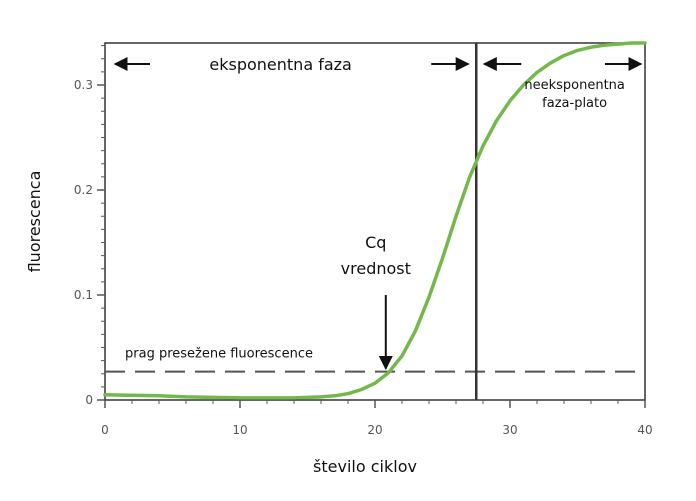 Image resolution: width=696 pixels, height=501 pixels. I want to click on cq-label-line1: Cq, so click(375, 242).